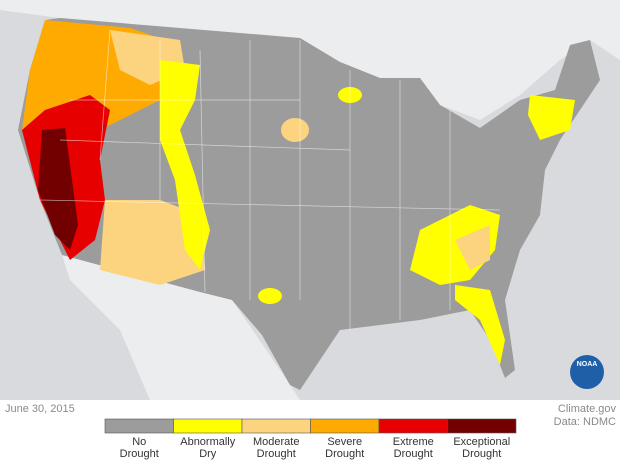 The image size is (620, 464). I want to click on credit-source: Climate.gov, so click(587, 409).